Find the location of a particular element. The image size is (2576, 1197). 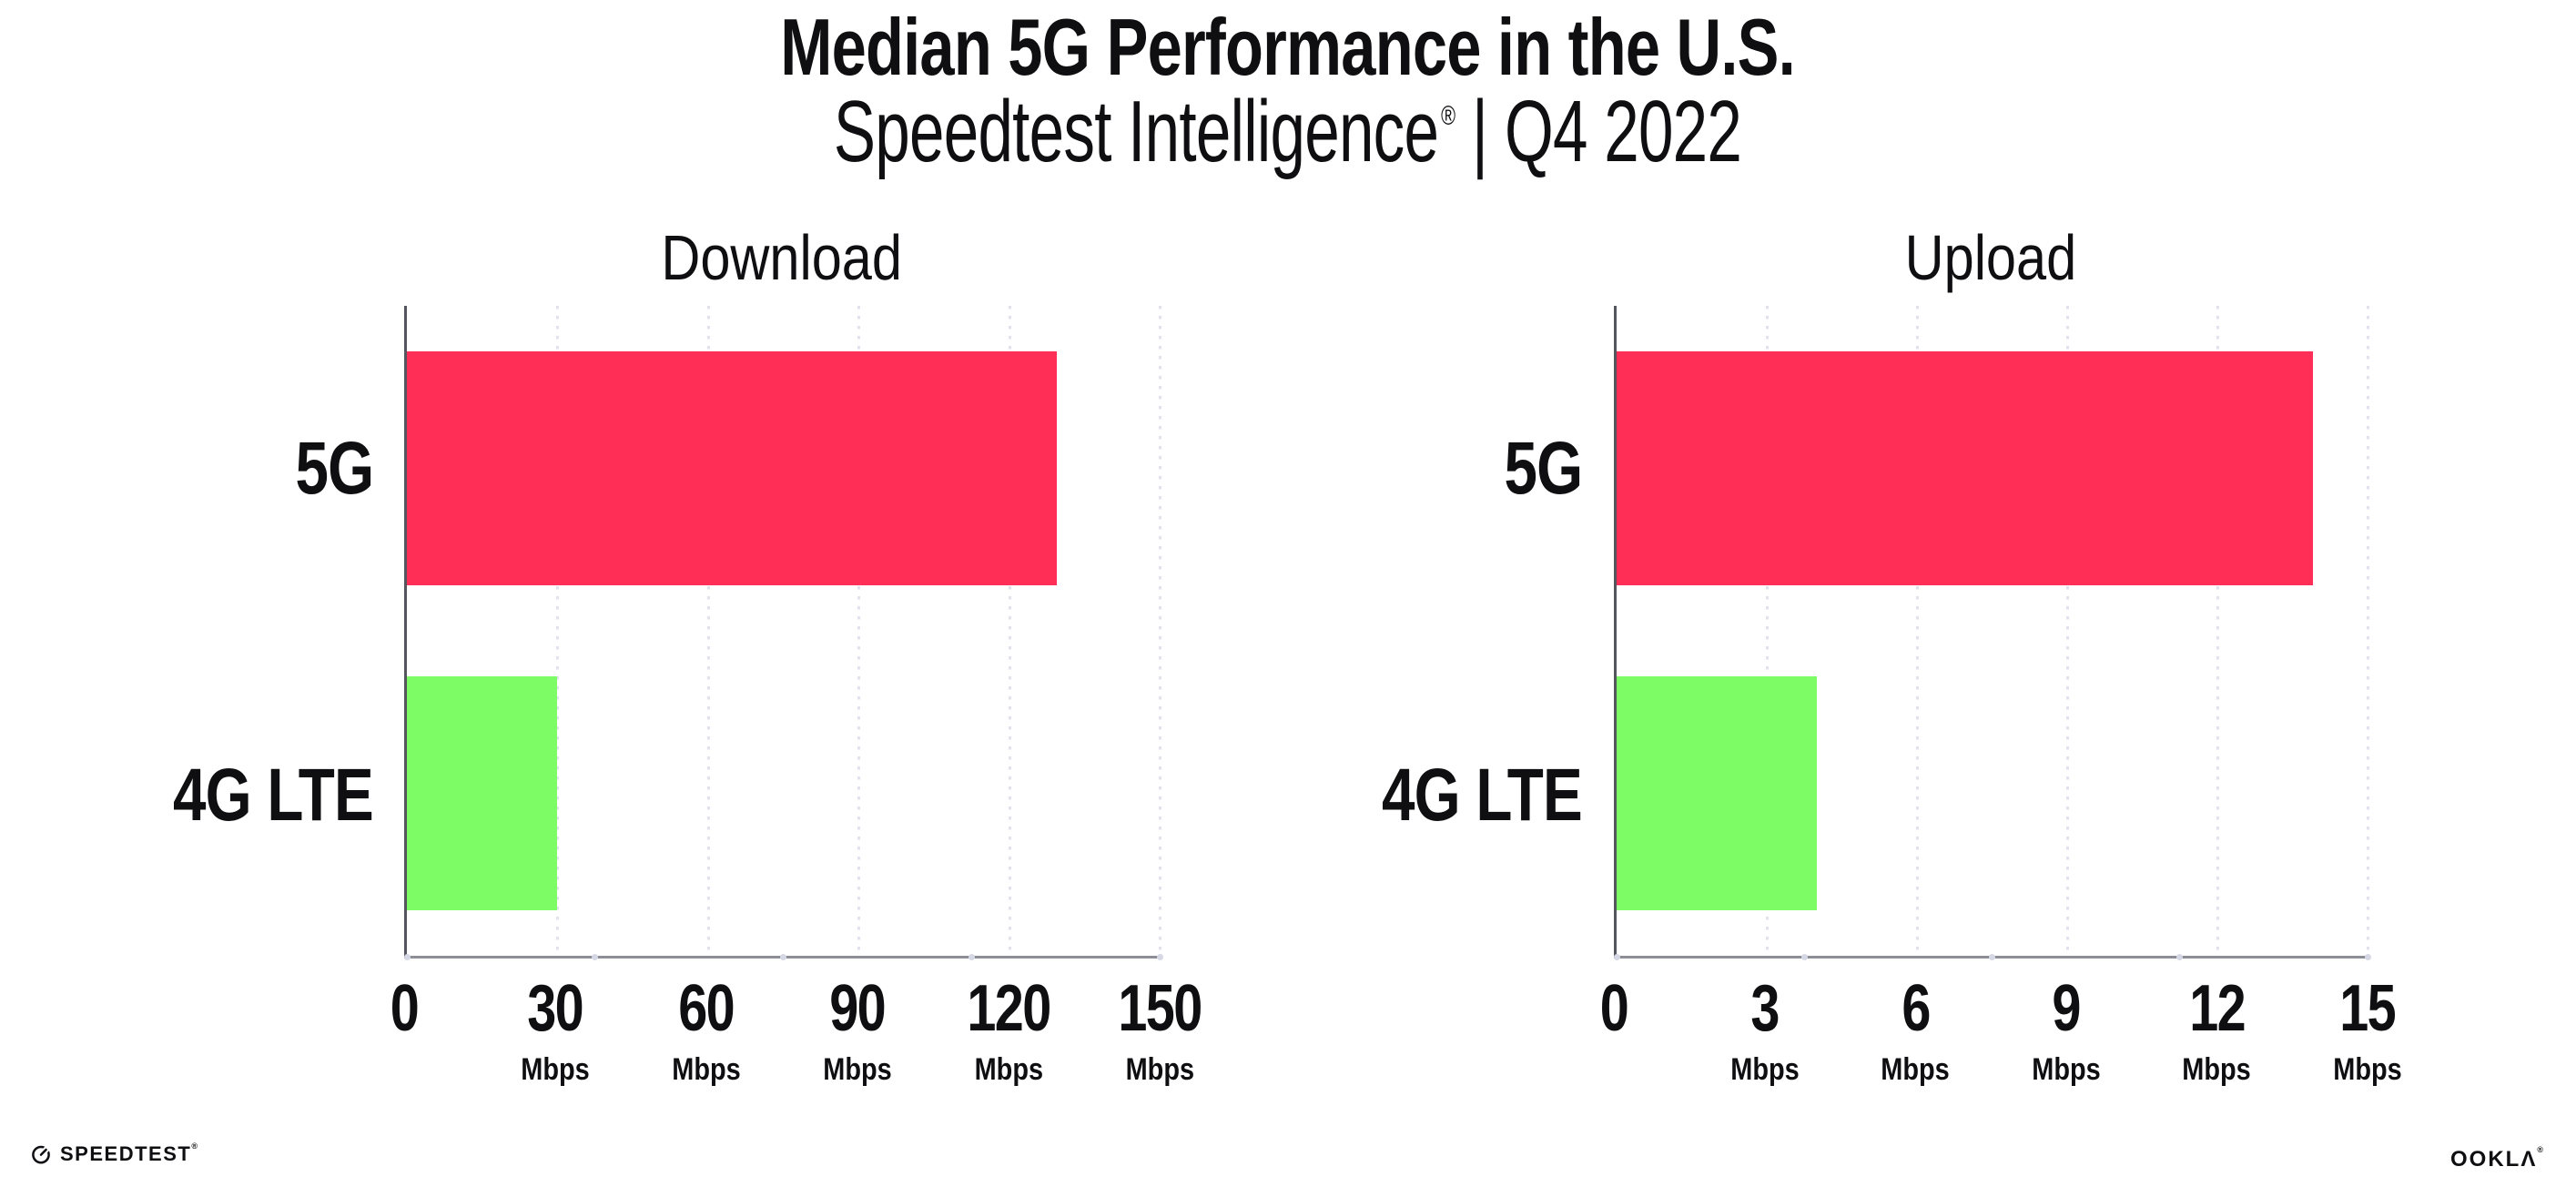

download-chart-title: Download is located at coordinates (782, 258).